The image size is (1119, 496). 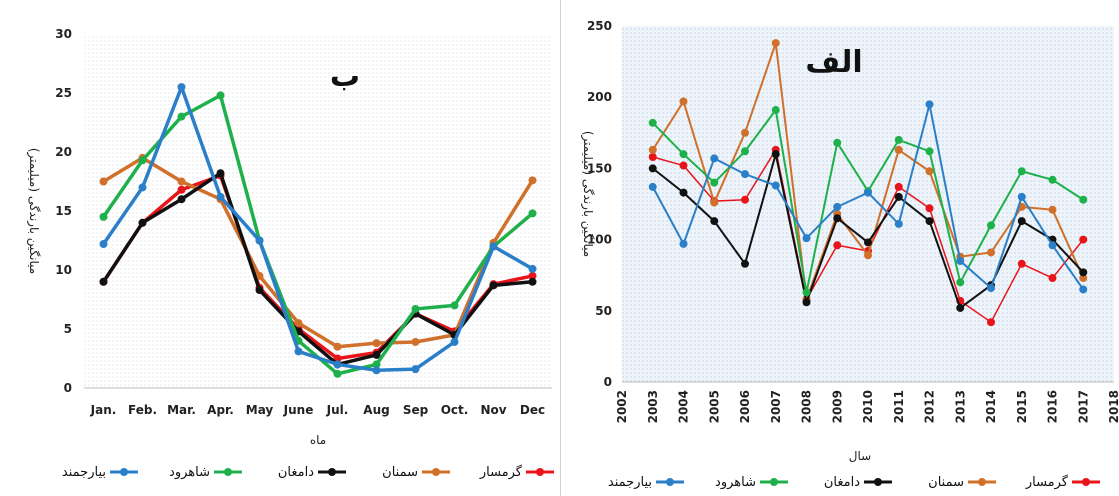 I want to click on x-tick-label: Apr., so click(x=220, y=410).